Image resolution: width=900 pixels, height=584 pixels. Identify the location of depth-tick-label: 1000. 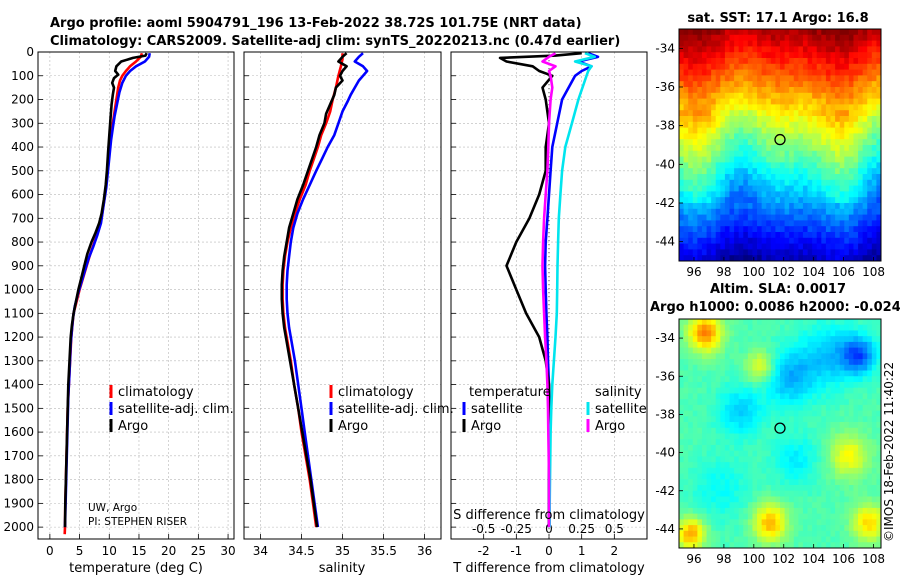
(18, 290).